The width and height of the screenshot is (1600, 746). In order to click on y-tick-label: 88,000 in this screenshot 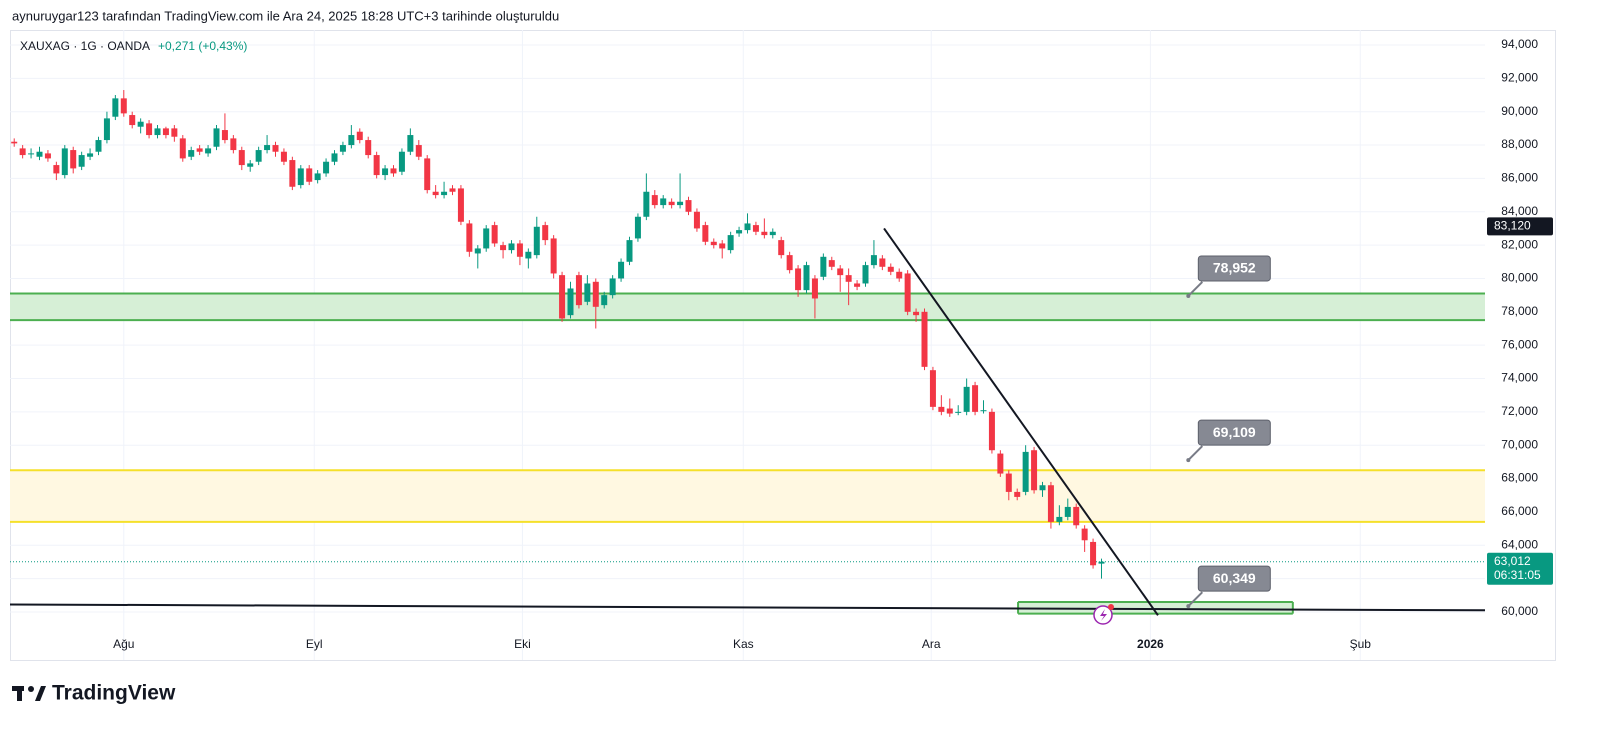, I will do `click(1519, 144)`.